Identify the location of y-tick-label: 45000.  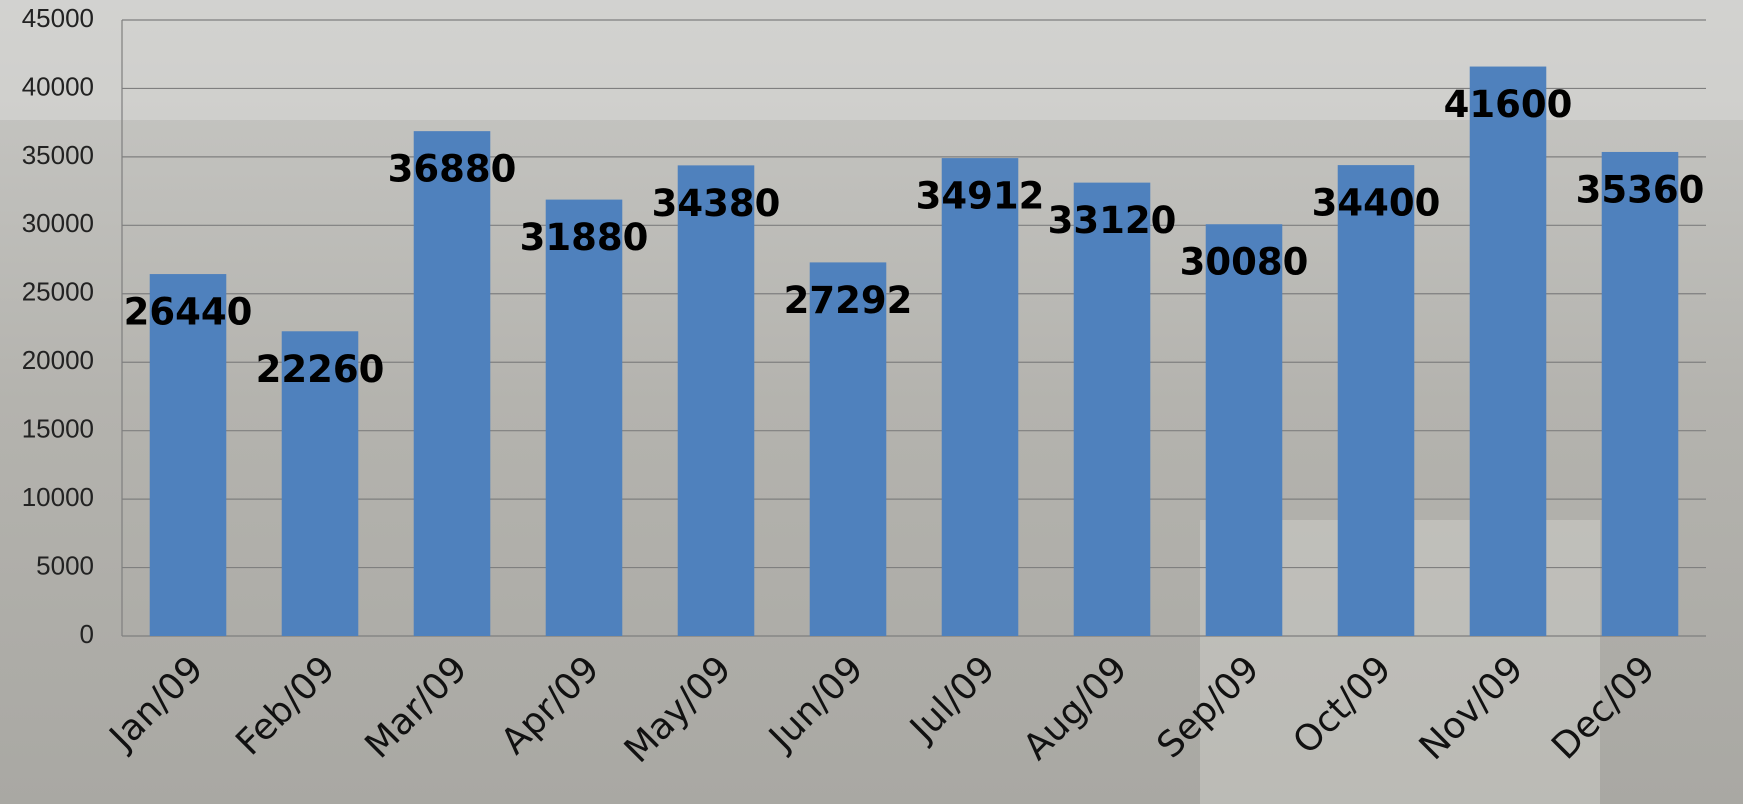
(58, 18).